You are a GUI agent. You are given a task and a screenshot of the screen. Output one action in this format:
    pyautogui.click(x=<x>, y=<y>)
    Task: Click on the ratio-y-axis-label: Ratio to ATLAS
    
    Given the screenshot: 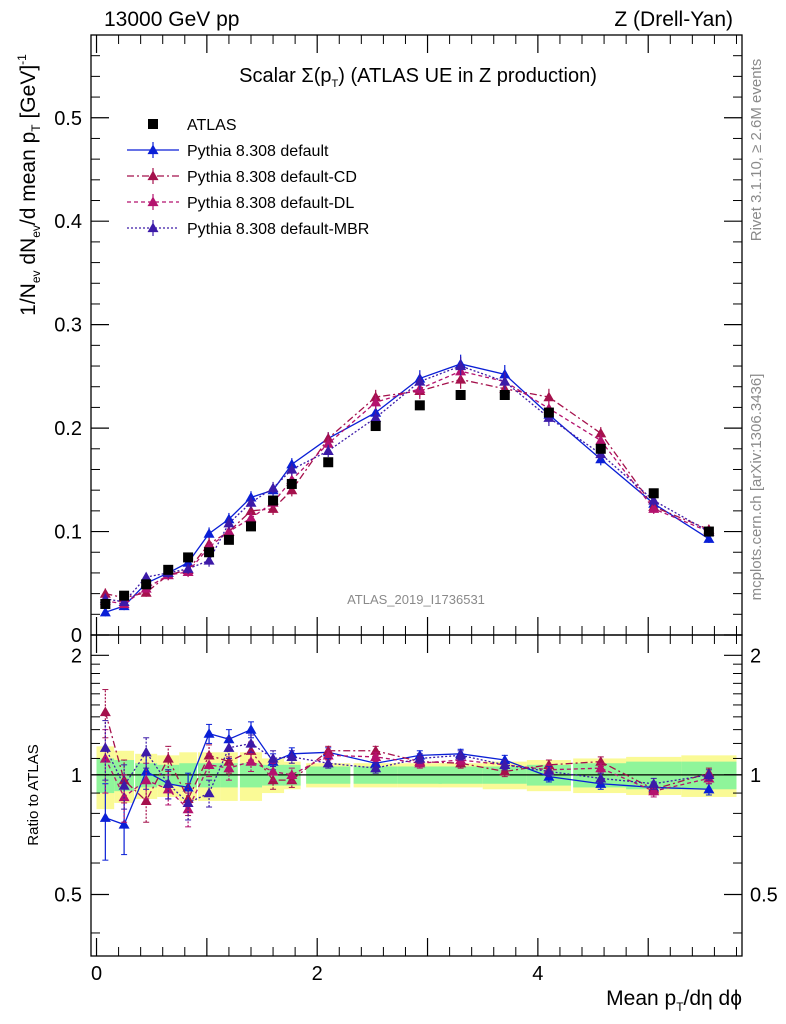 What is the action you would take?
    pyautogui.click(x=33, y=794)
    